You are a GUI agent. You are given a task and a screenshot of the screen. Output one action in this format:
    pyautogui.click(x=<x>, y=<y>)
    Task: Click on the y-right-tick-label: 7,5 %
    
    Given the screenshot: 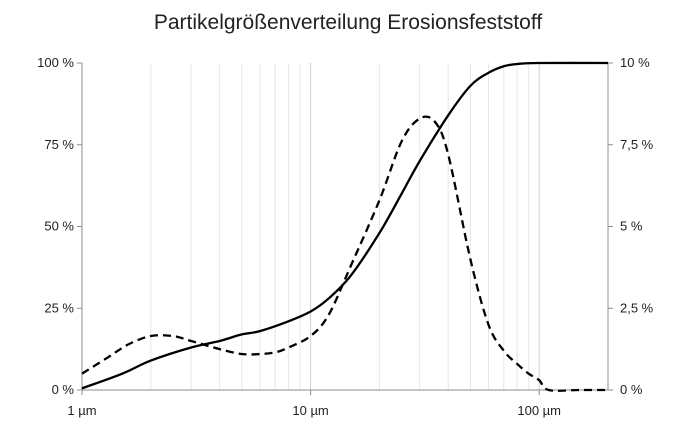 What is the action you would take?
    pyautogui.click(x=637, y=144)
    